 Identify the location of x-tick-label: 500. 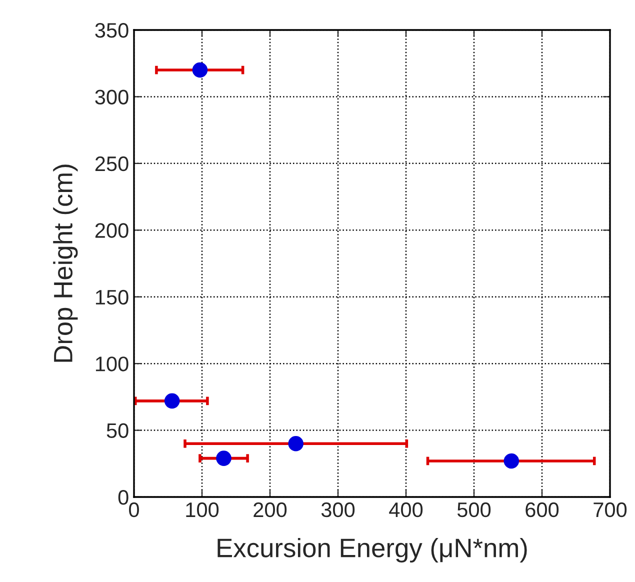
(474, 510).